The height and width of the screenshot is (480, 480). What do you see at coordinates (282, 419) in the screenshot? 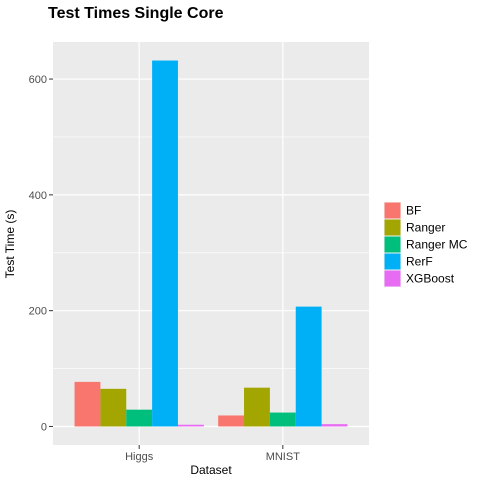
I see `bar-ranger-mc-mnist` at bounding box center [282, 419].